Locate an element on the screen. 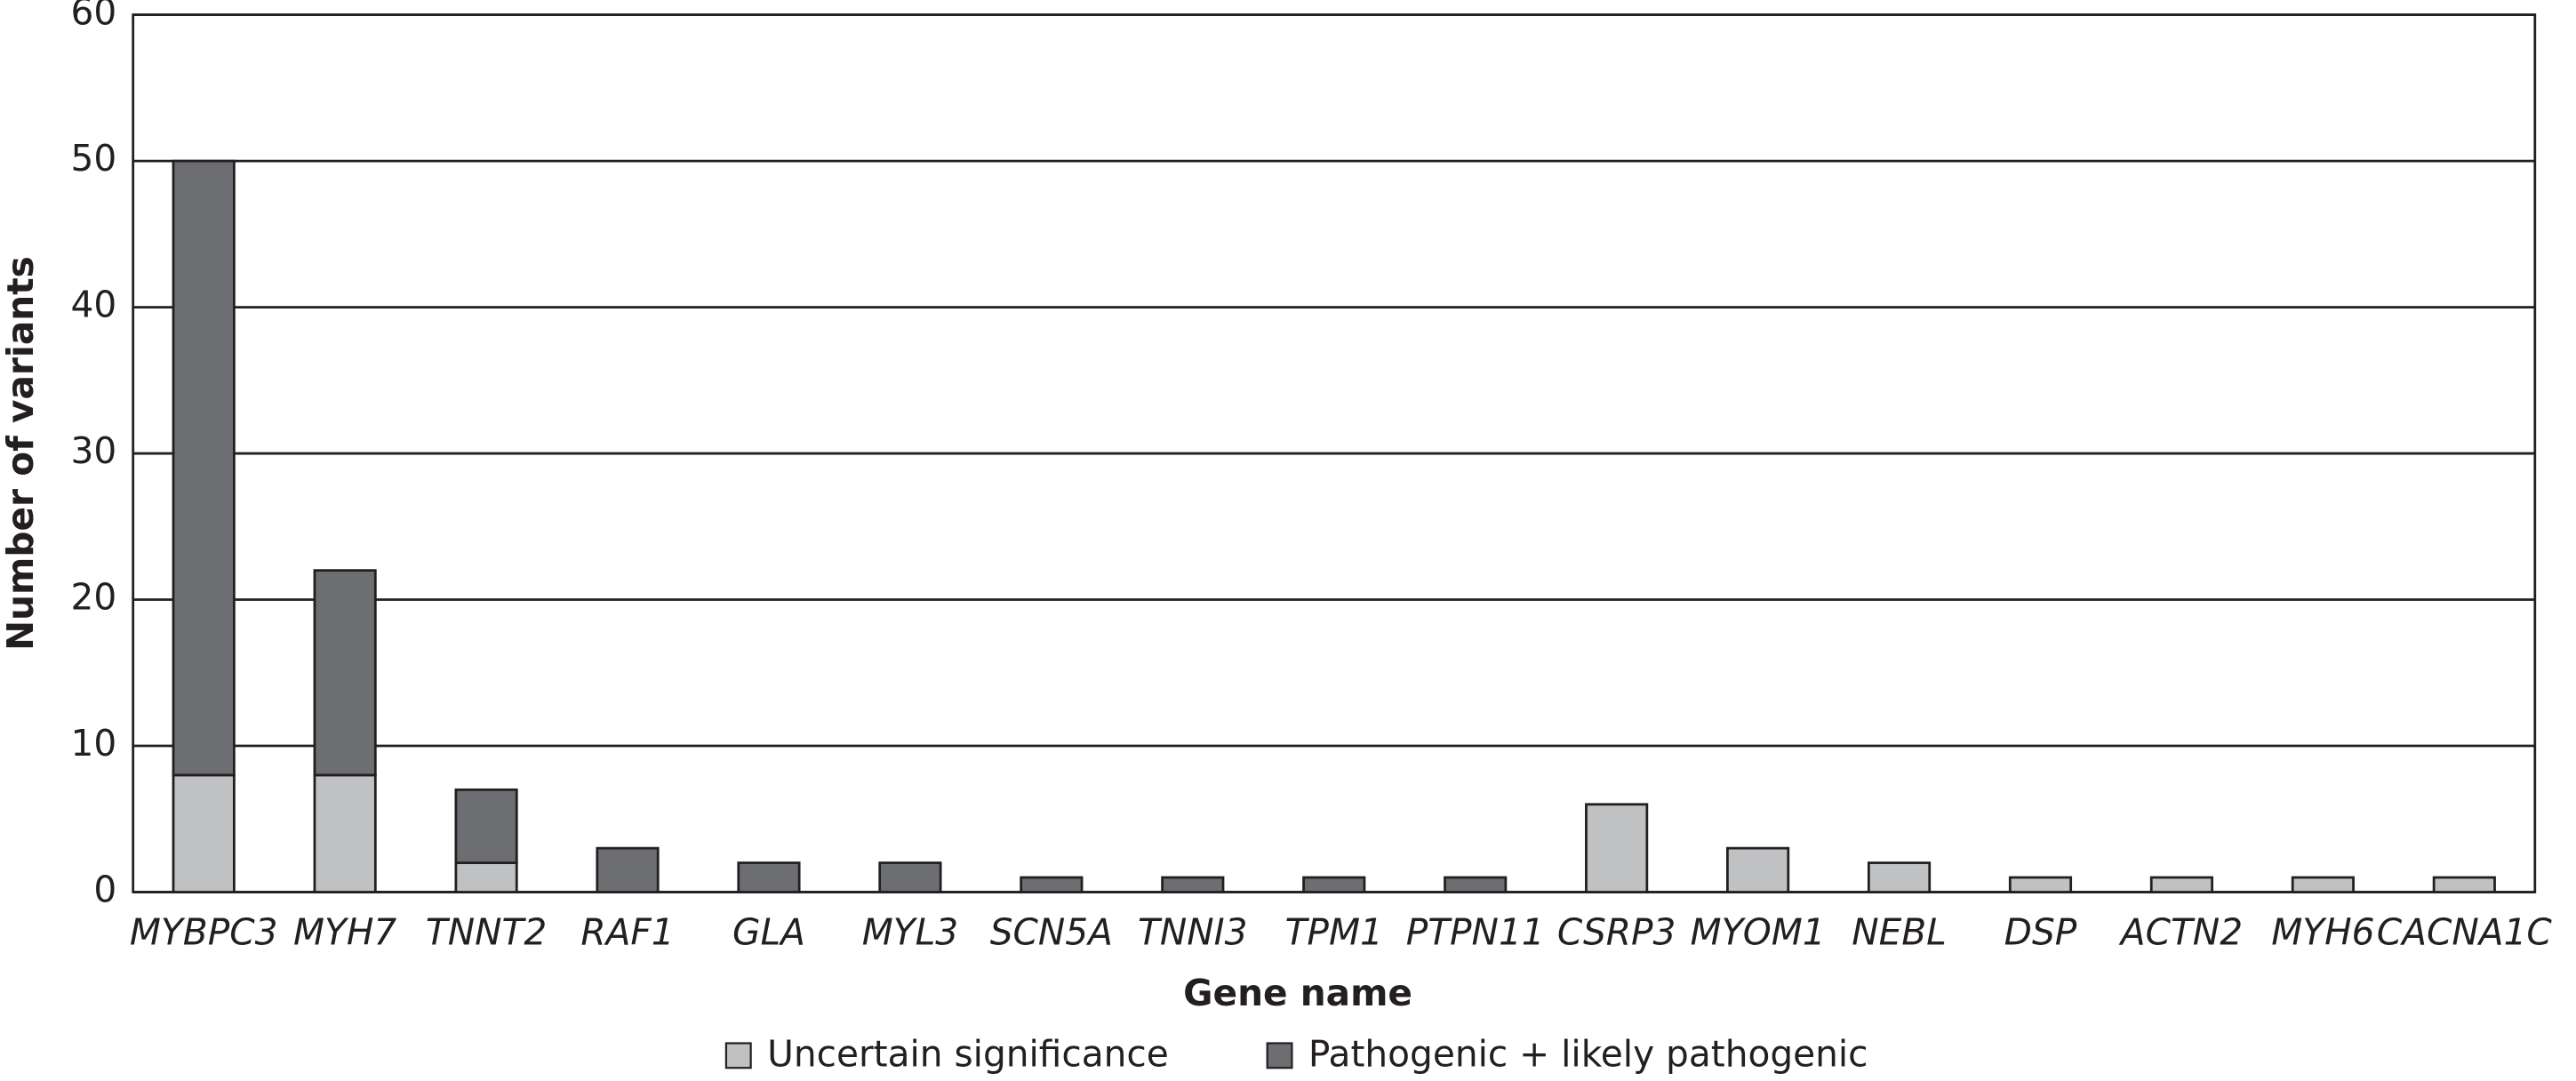  x-tick-label: SCN5A is located at coordinates (1051, 933).